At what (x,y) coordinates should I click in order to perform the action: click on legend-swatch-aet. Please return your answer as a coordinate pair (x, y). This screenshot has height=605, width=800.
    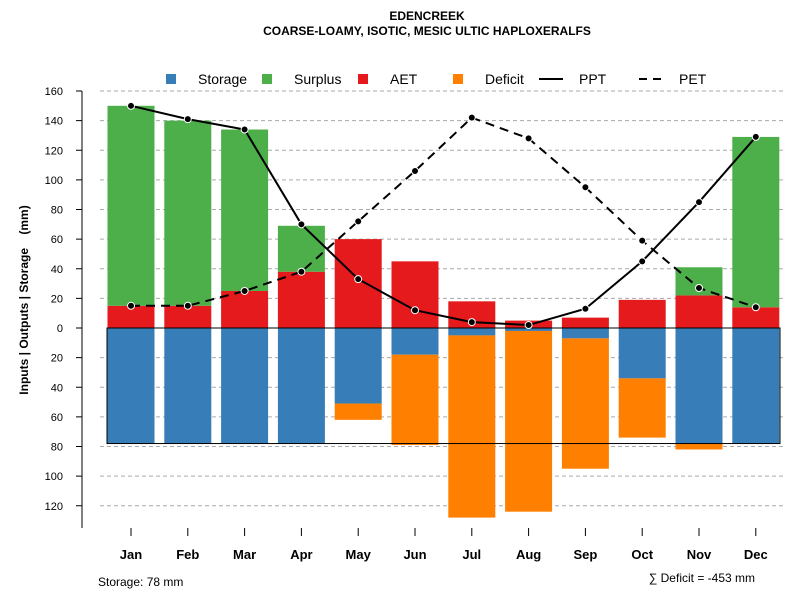
    Looking at the image, I should click on (363, 79).